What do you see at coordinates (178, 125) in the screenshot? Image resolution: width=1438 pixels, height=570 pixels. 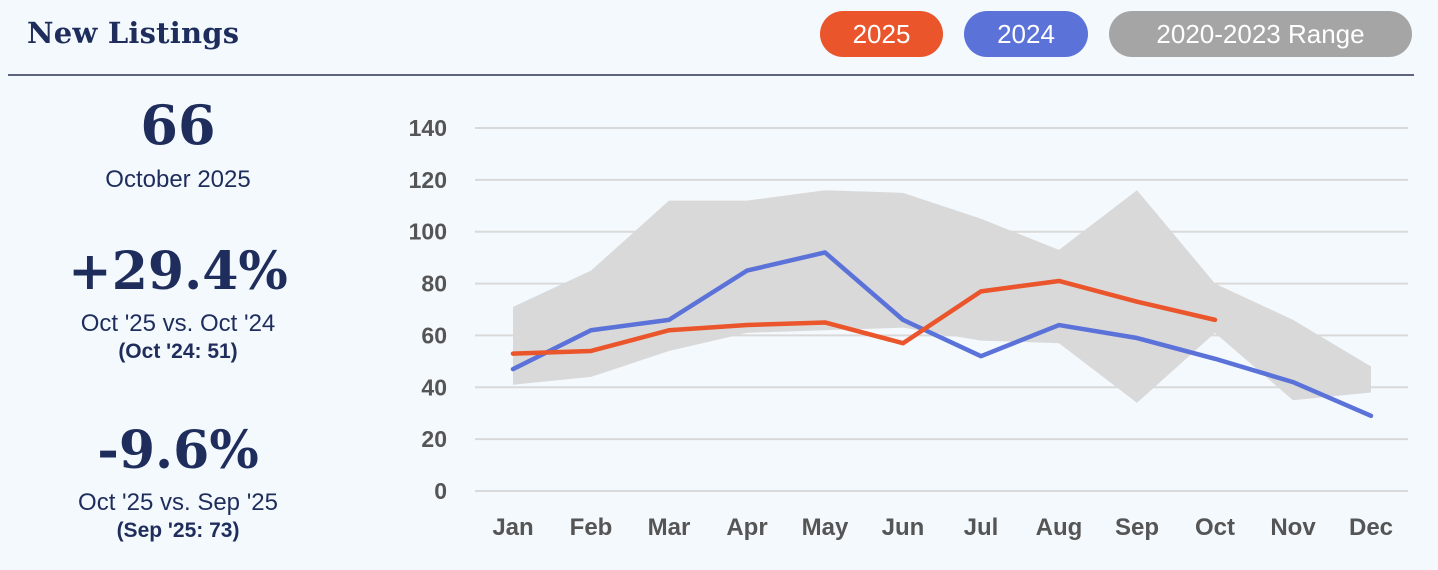 I see `current-value: 66` at bounding box center [178, 125].